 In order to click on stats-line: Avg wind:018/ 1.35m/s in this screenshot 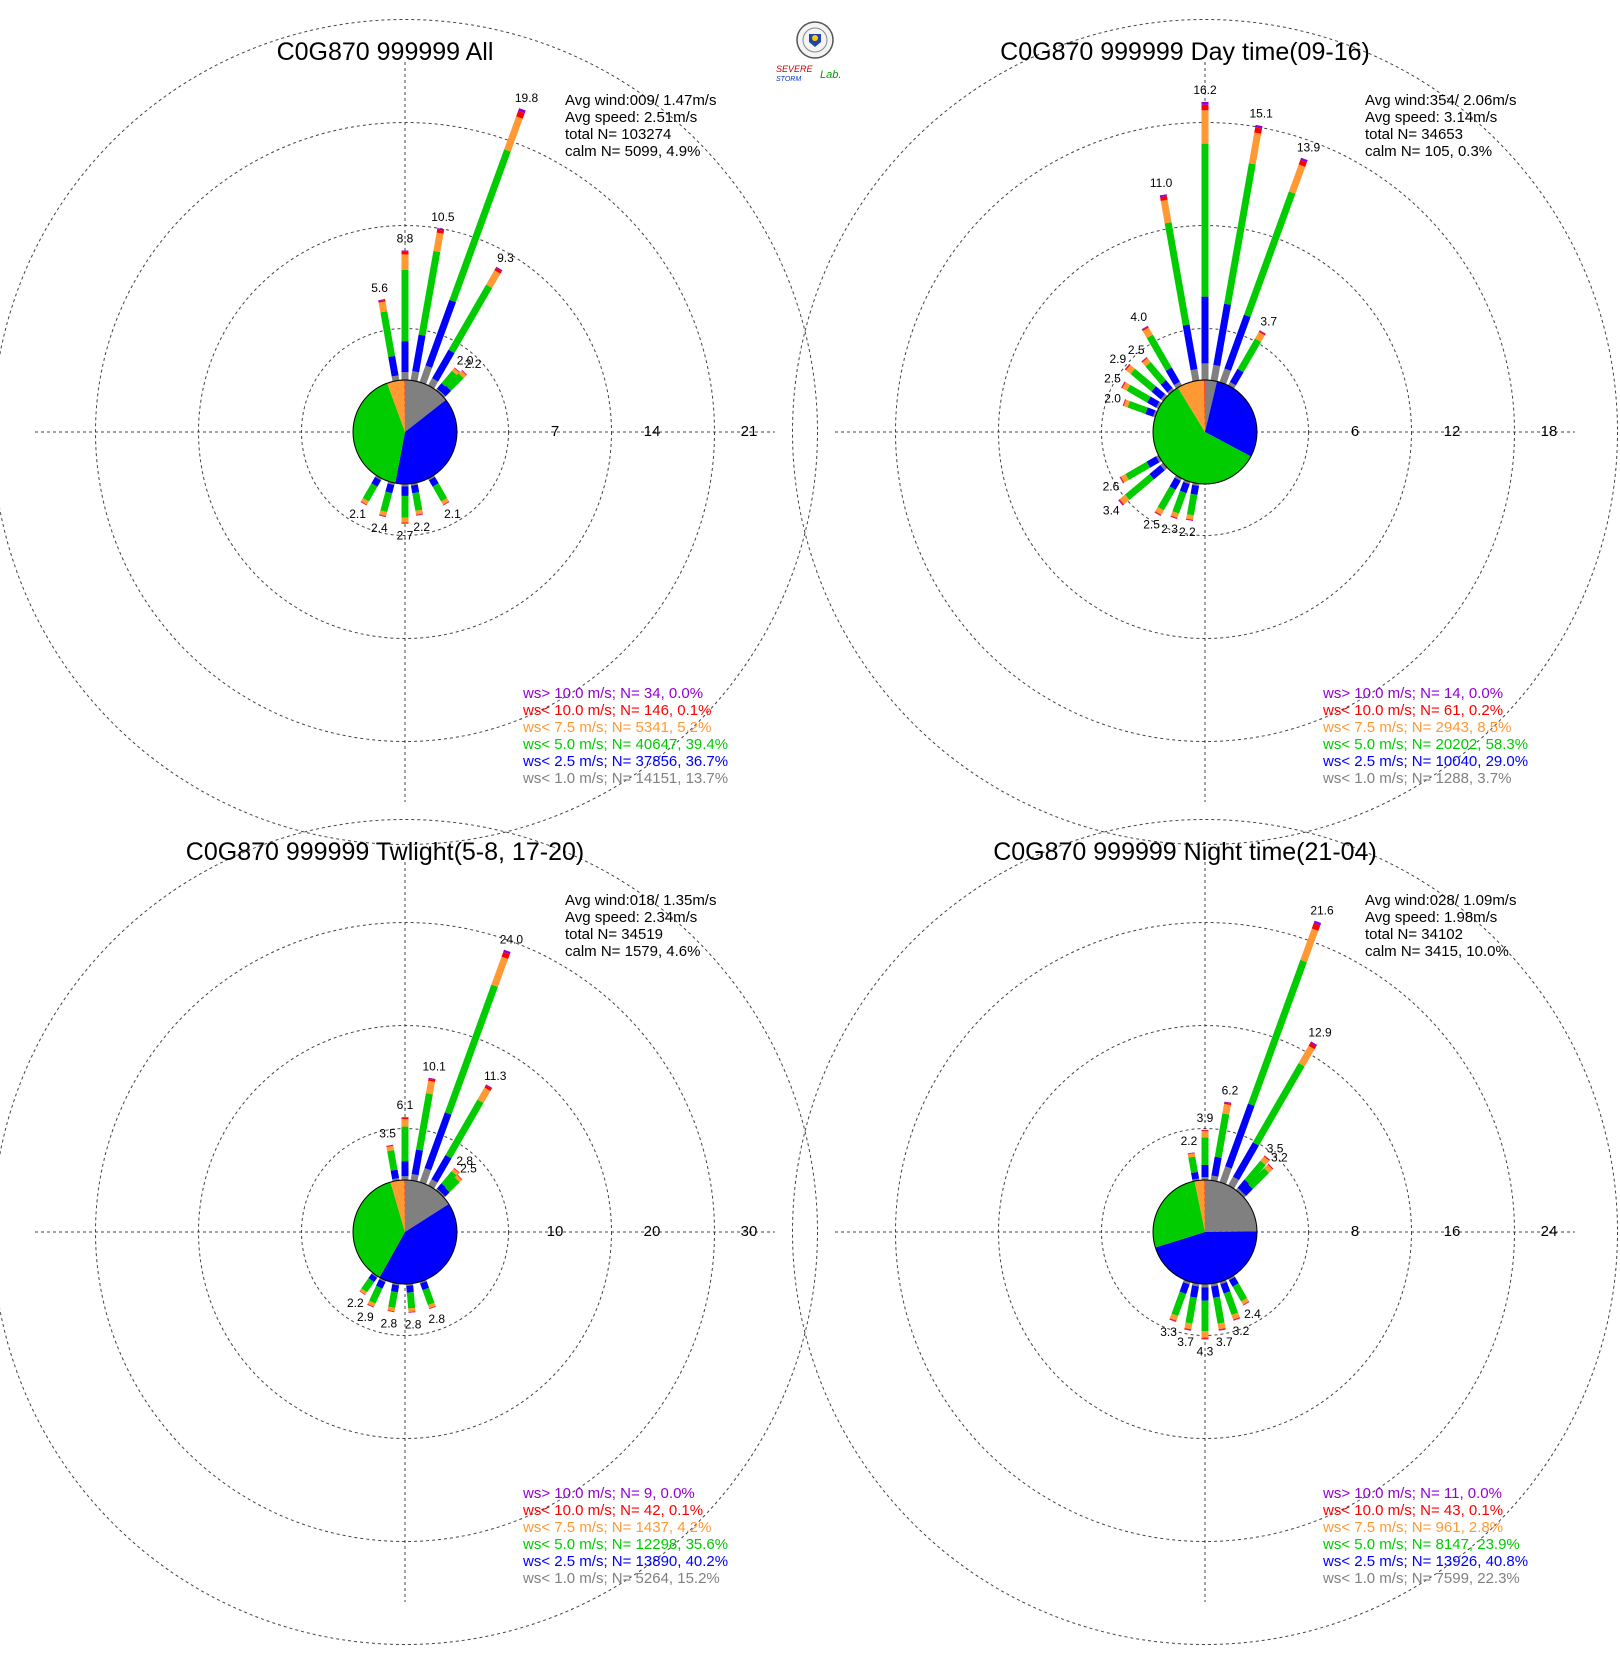, I will do `click(640, 900)`.